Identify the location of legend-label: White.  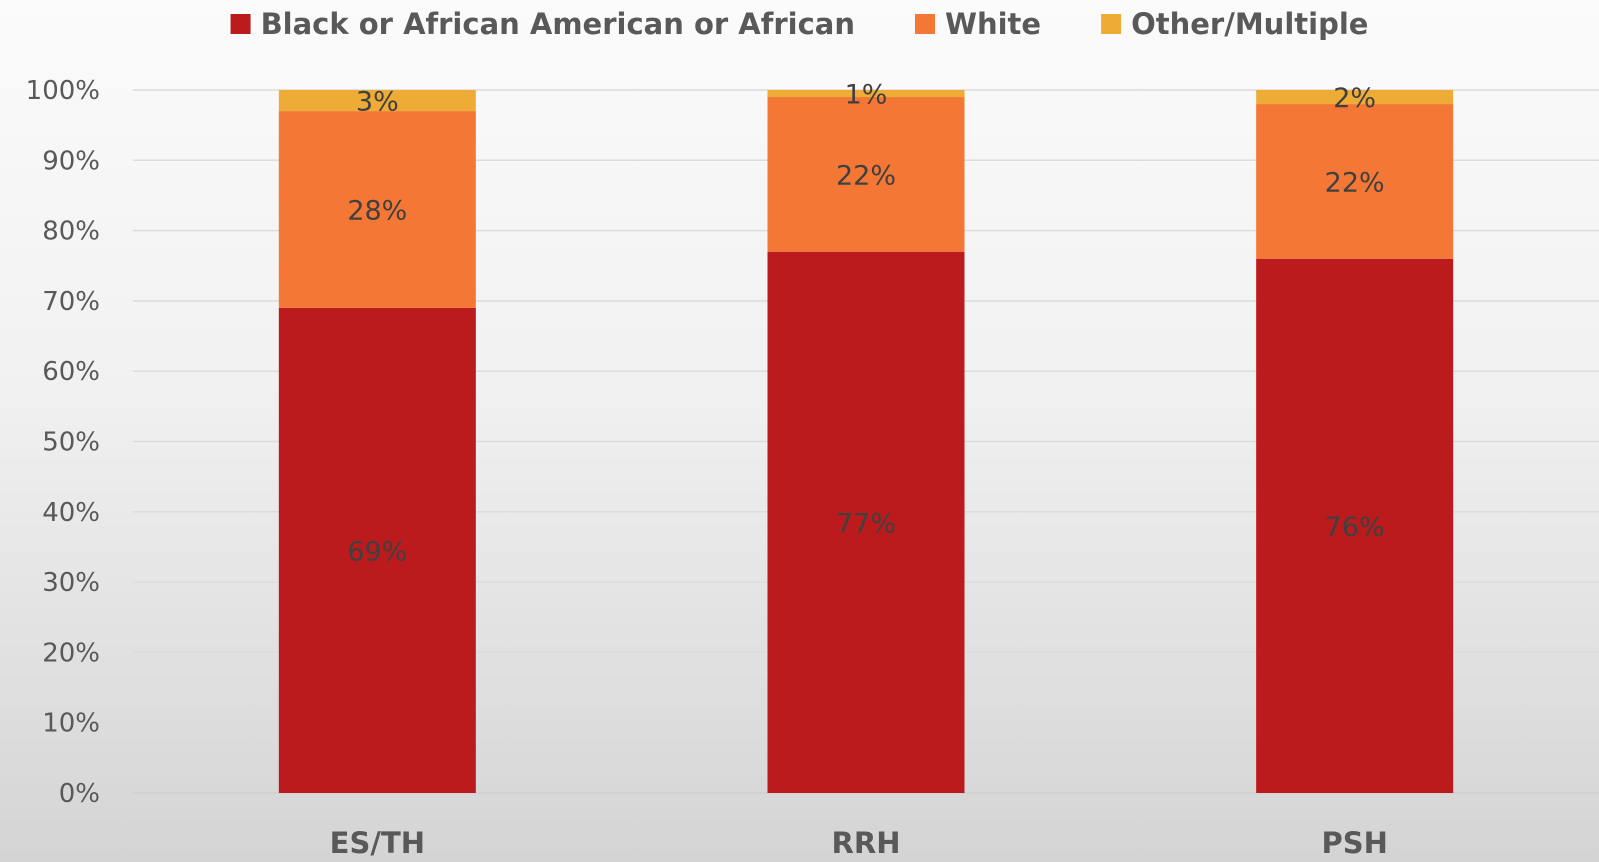
(993, 24).